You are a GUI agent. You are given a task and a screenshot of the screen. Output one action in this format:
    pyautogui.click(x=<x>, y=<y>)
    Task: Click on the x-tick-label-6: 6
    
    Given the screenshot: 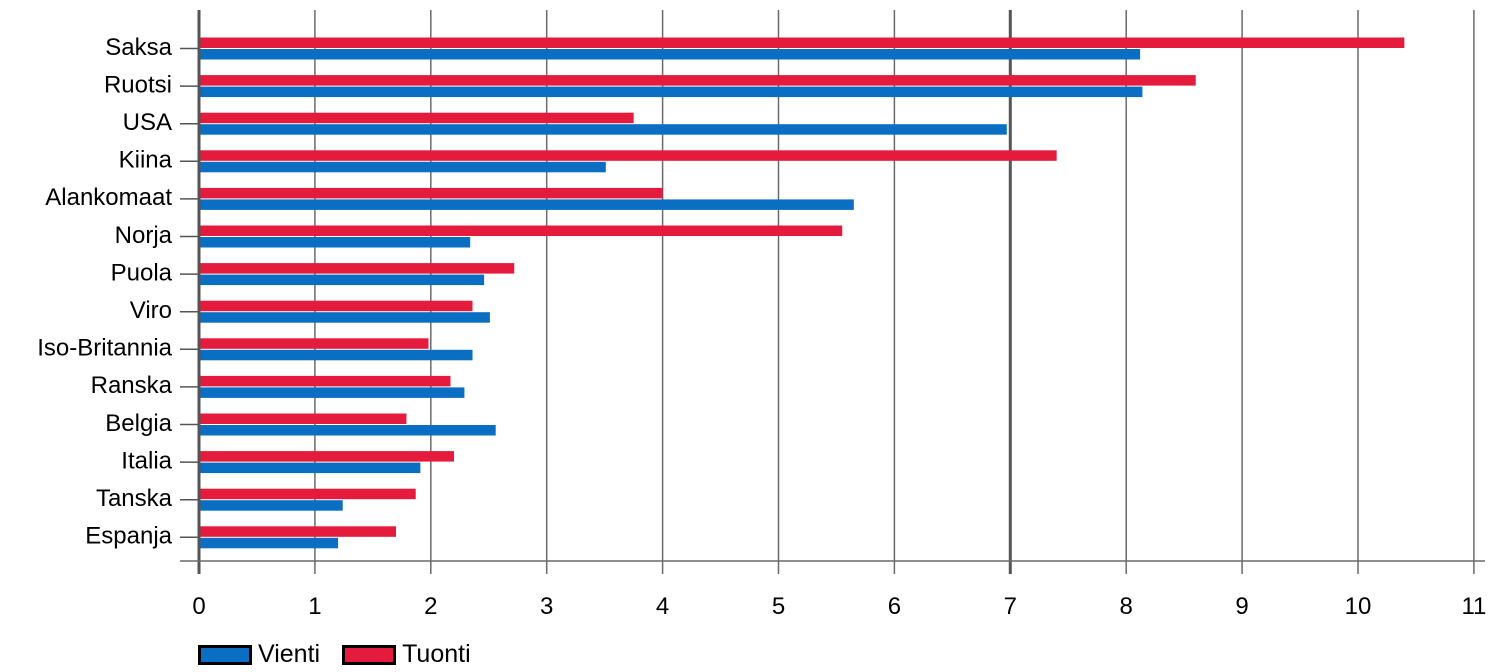 What is the action you would take?
    pyautogui.click(x=894, y=606)
    